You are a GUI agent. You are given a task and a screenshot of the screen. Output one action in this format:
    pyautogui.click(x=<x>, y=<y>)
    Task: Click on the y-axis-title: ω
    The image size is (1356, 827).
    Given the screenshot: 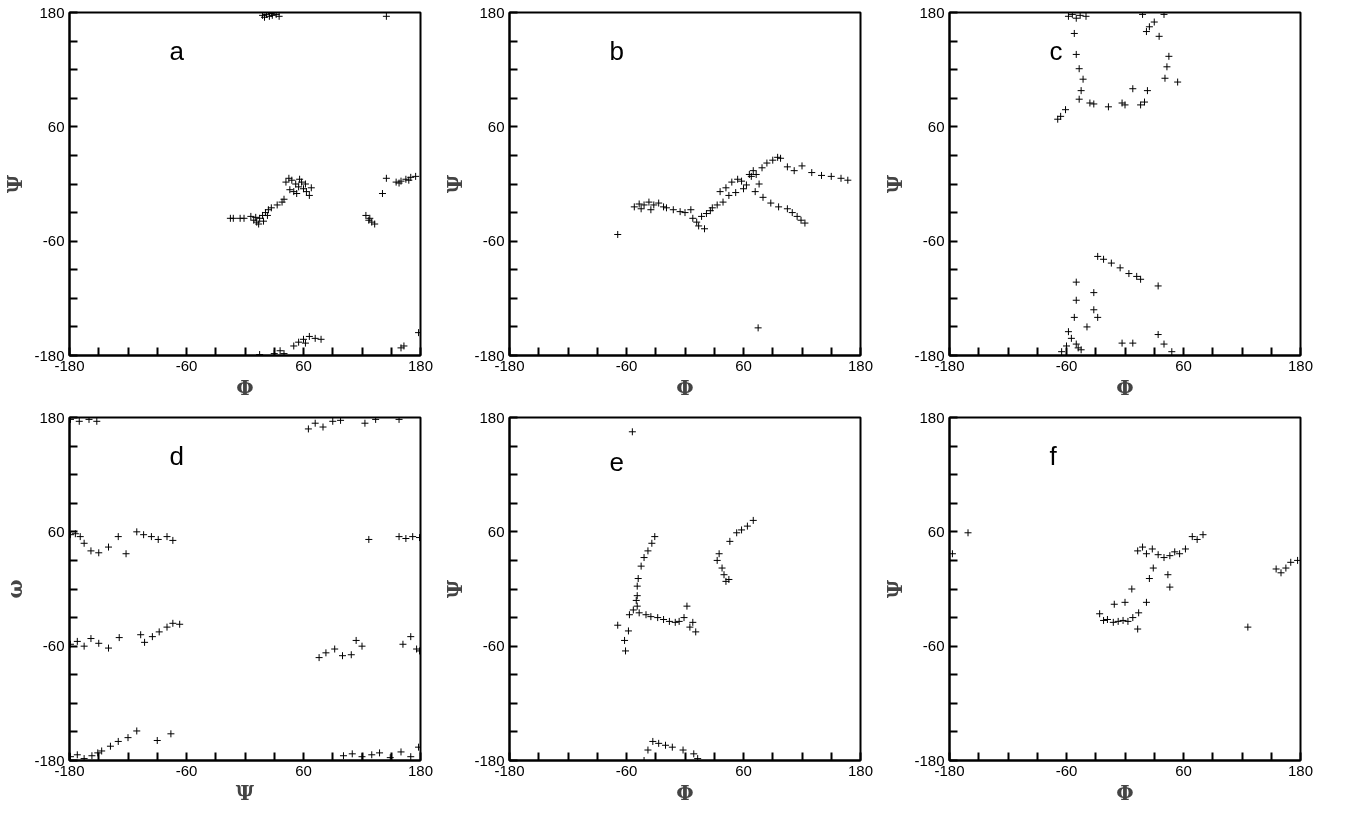 What is the action you would take?
    pyautogui.click(x=15, y=589)
    